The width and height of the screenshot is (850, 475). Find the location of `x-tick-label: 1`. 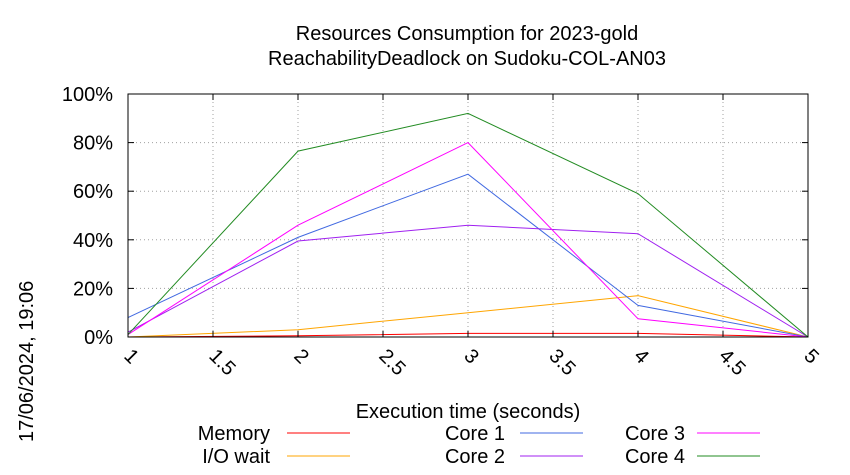

x-tick-label: 1 is located at coordinates (130, 356).